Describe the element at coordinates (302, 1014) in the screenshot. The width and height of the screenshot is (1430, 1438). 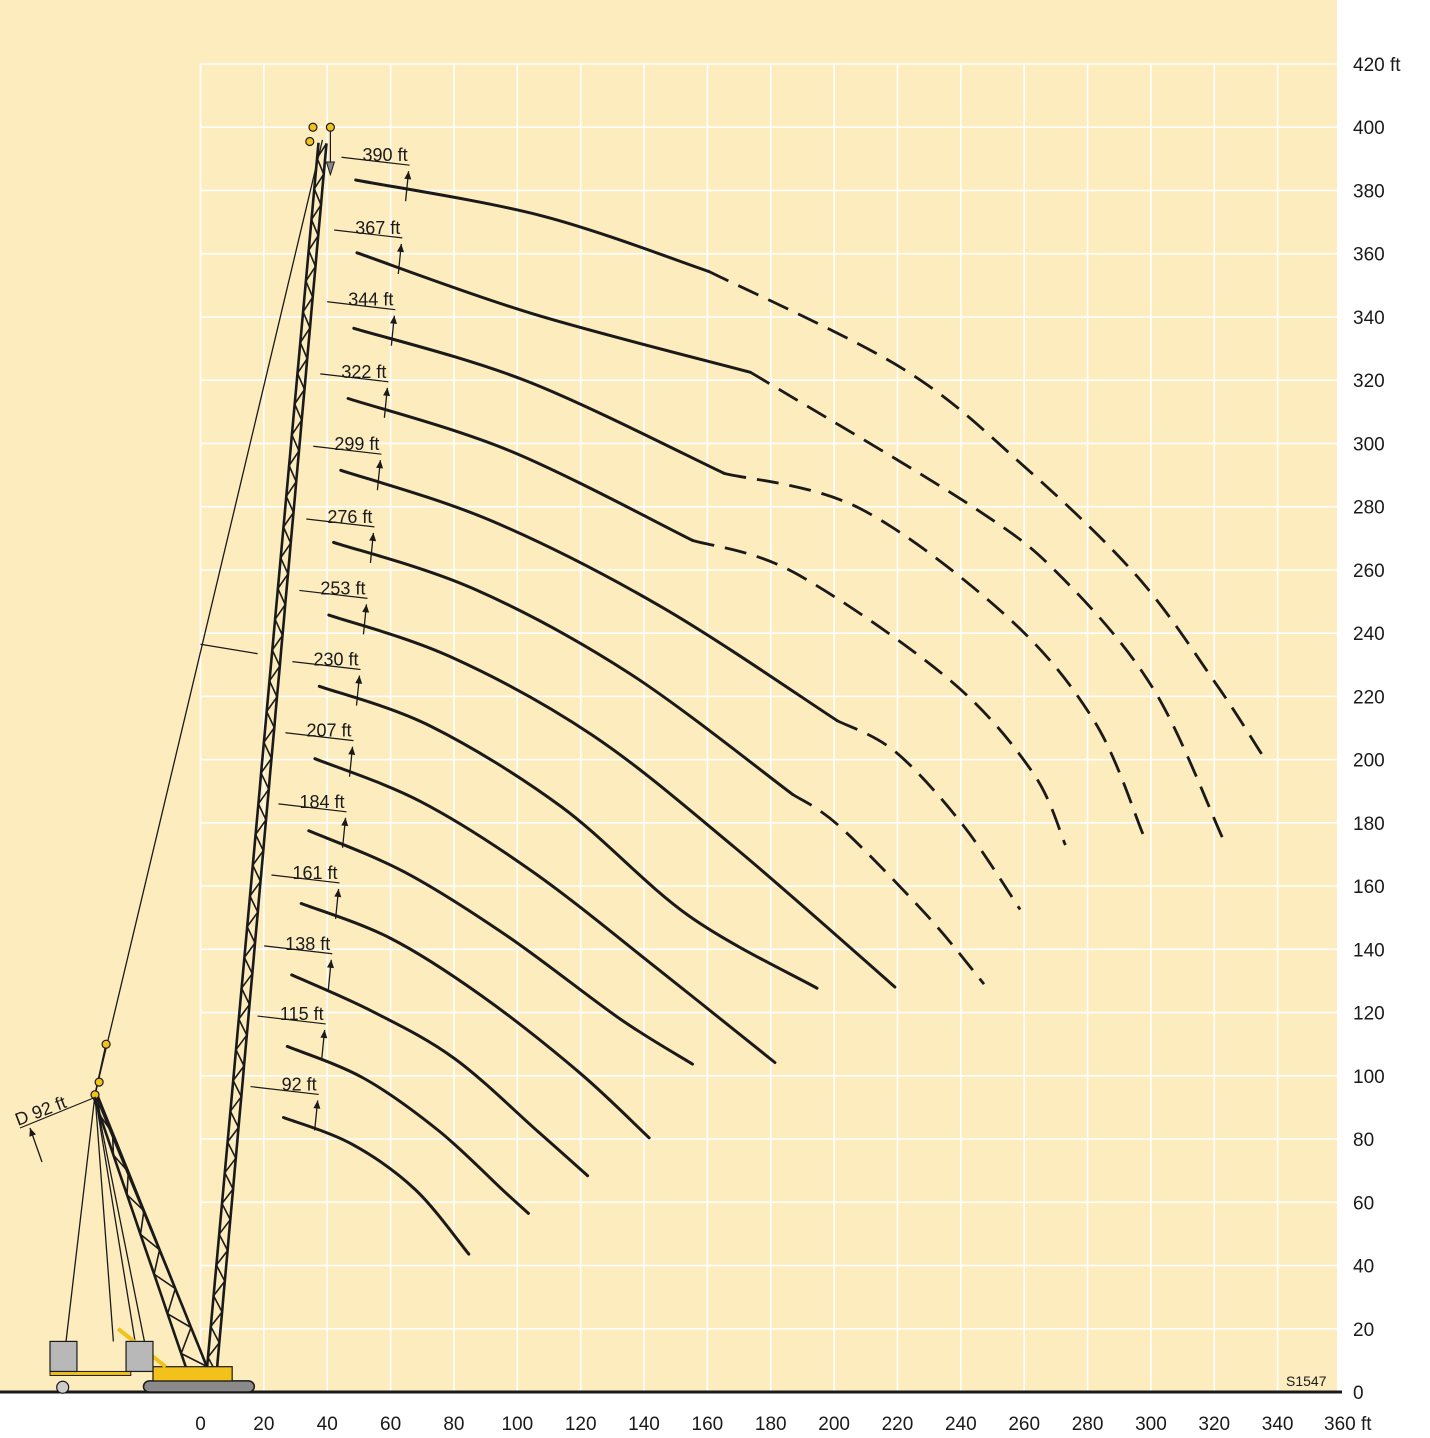
I see `boom-length-label: 115 ft` at that location.